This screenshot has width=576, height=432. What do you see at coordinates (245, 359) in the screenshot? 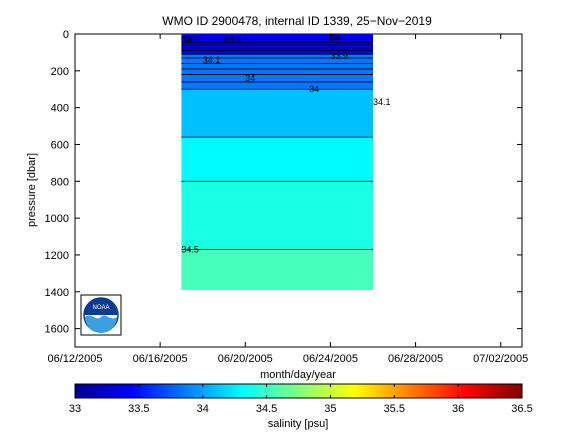
I see `x-tick-label: 06/20/2005` at bounding box center [245, 359].